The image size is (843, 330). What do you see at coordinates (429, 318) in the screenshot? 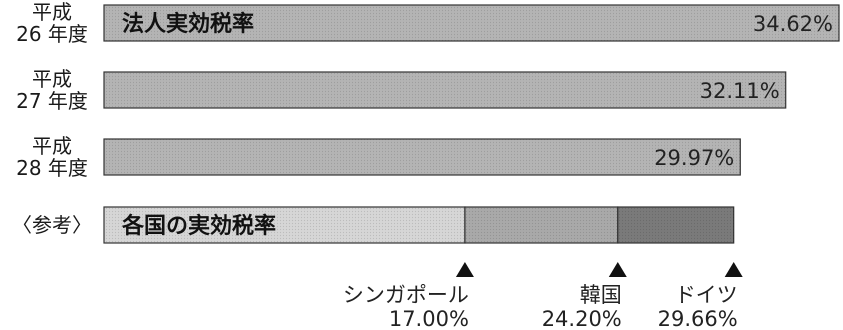
I see `country-value-0: 17.00%` at bounding box center [429, 318].